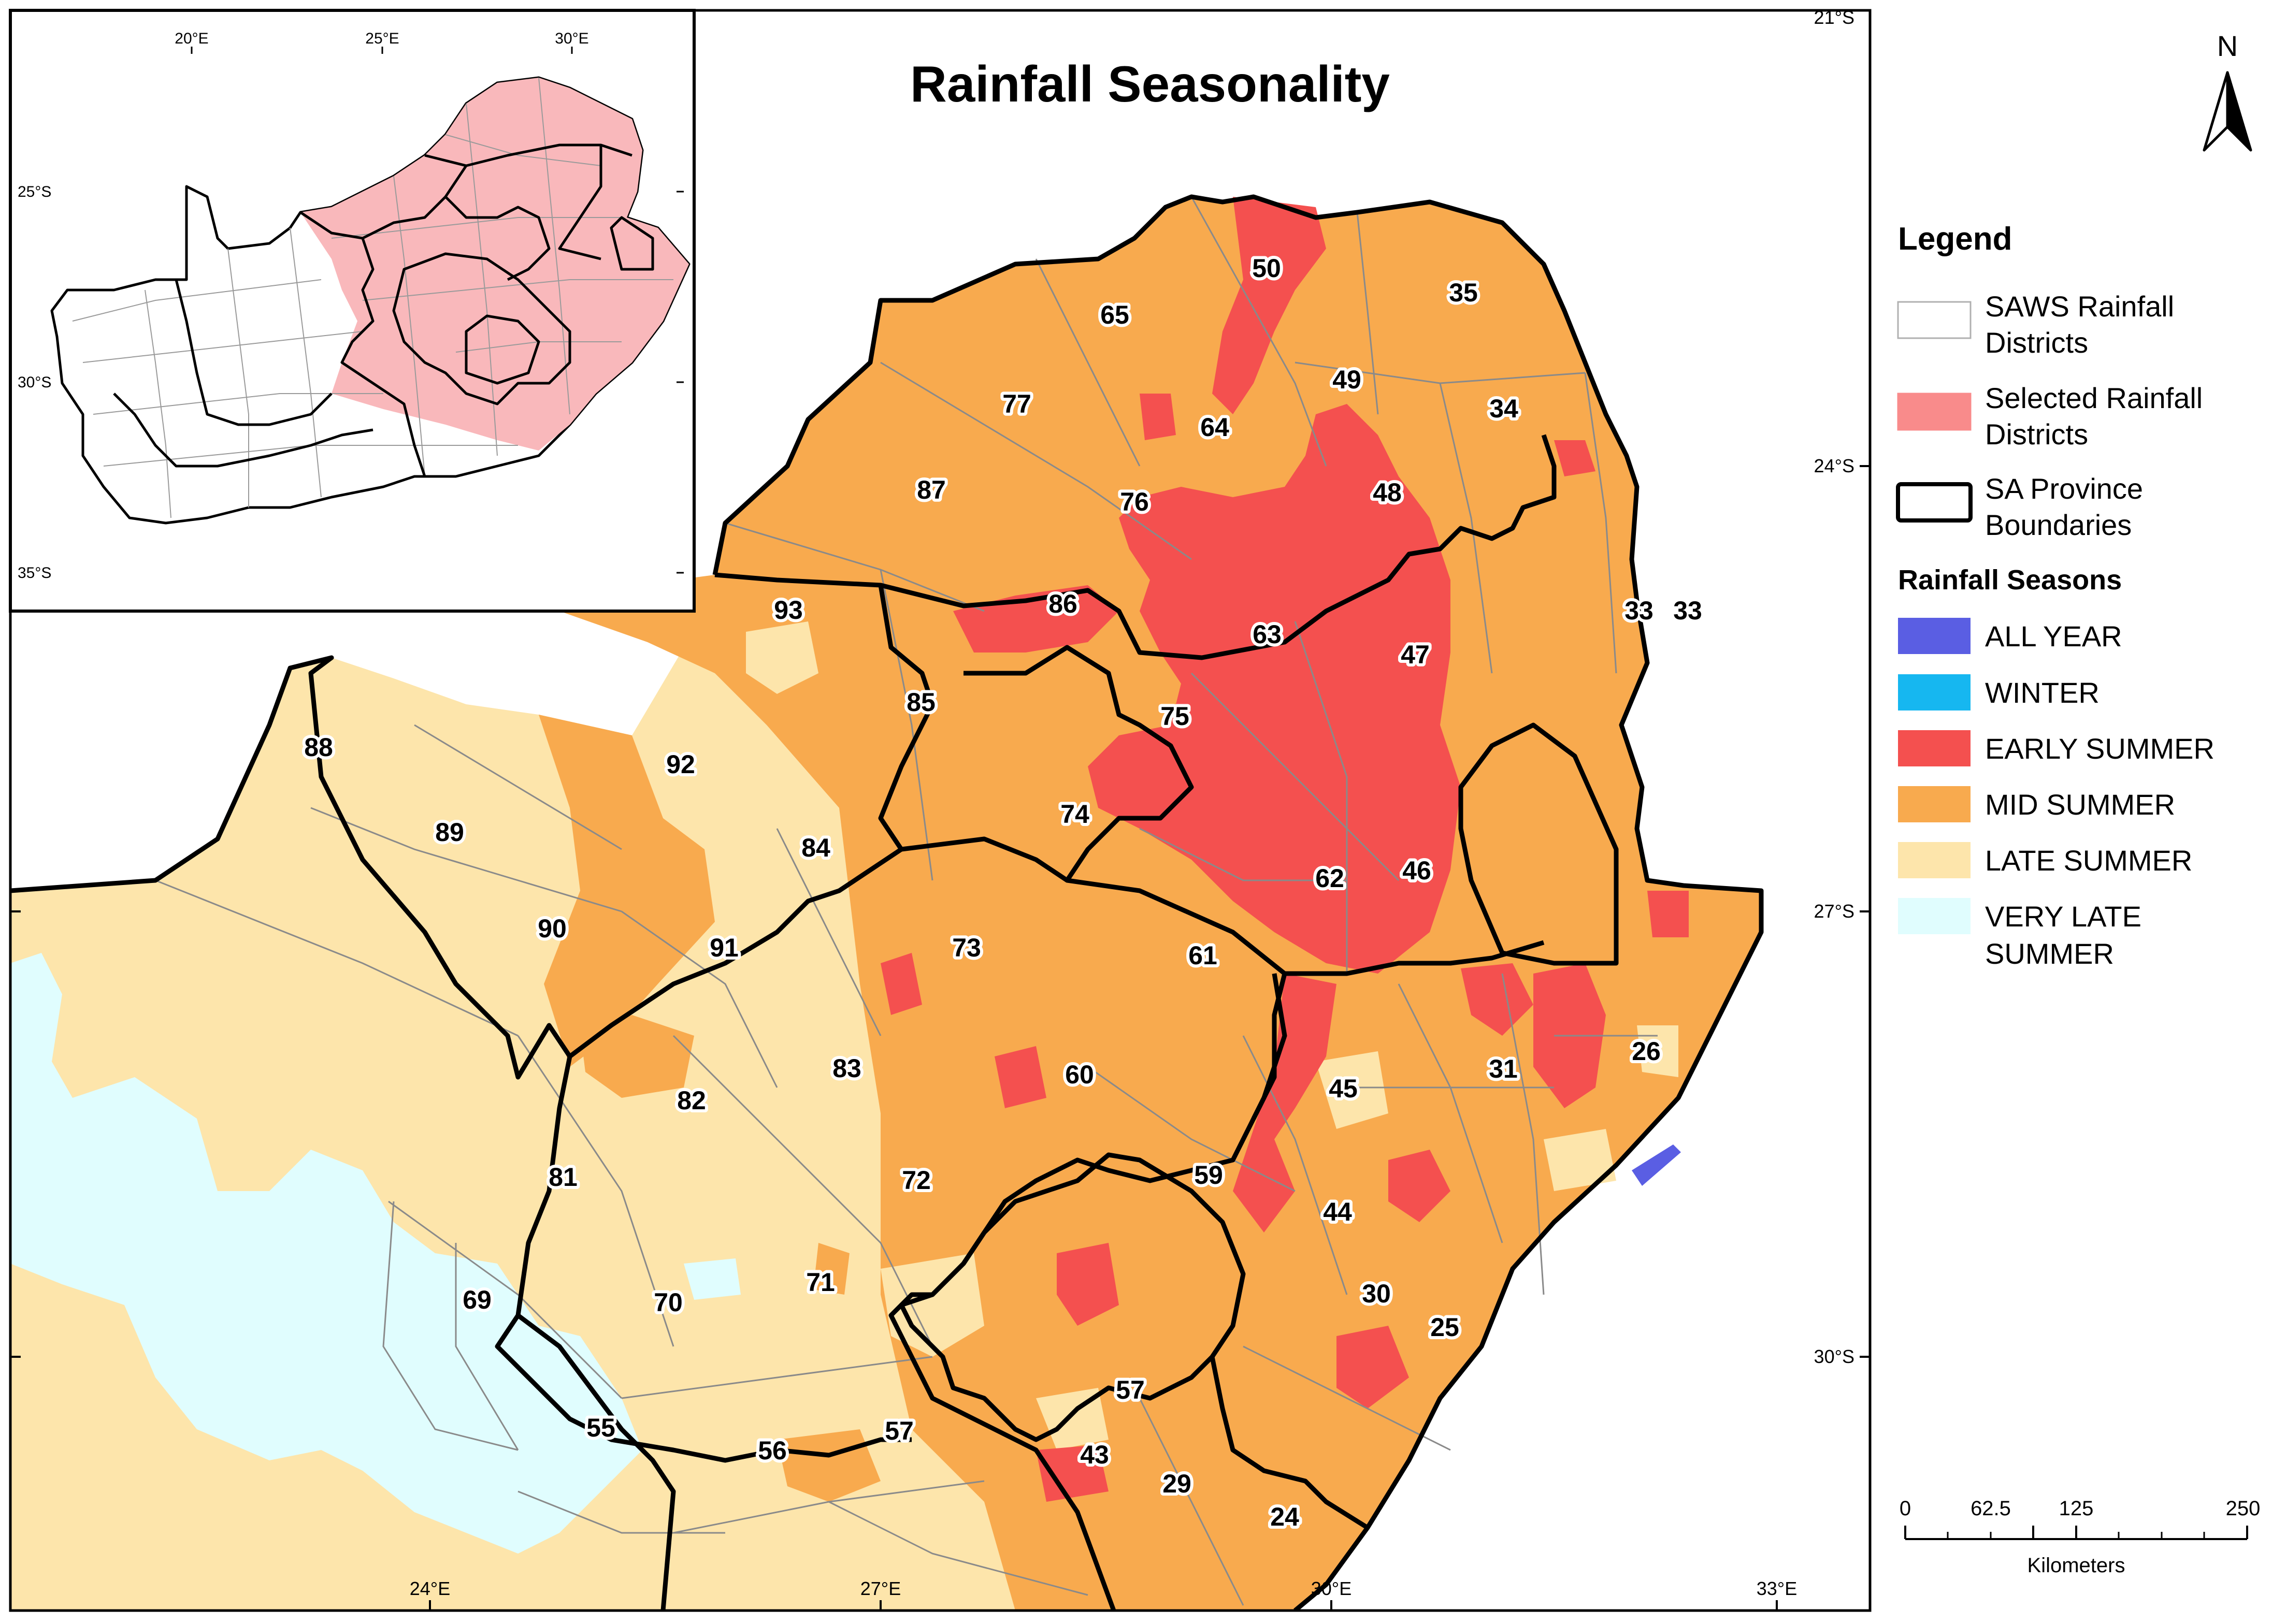 The width and height of the screenshot is (2272, 1624). I want to click on district-label: 57, so click(899, 1431).